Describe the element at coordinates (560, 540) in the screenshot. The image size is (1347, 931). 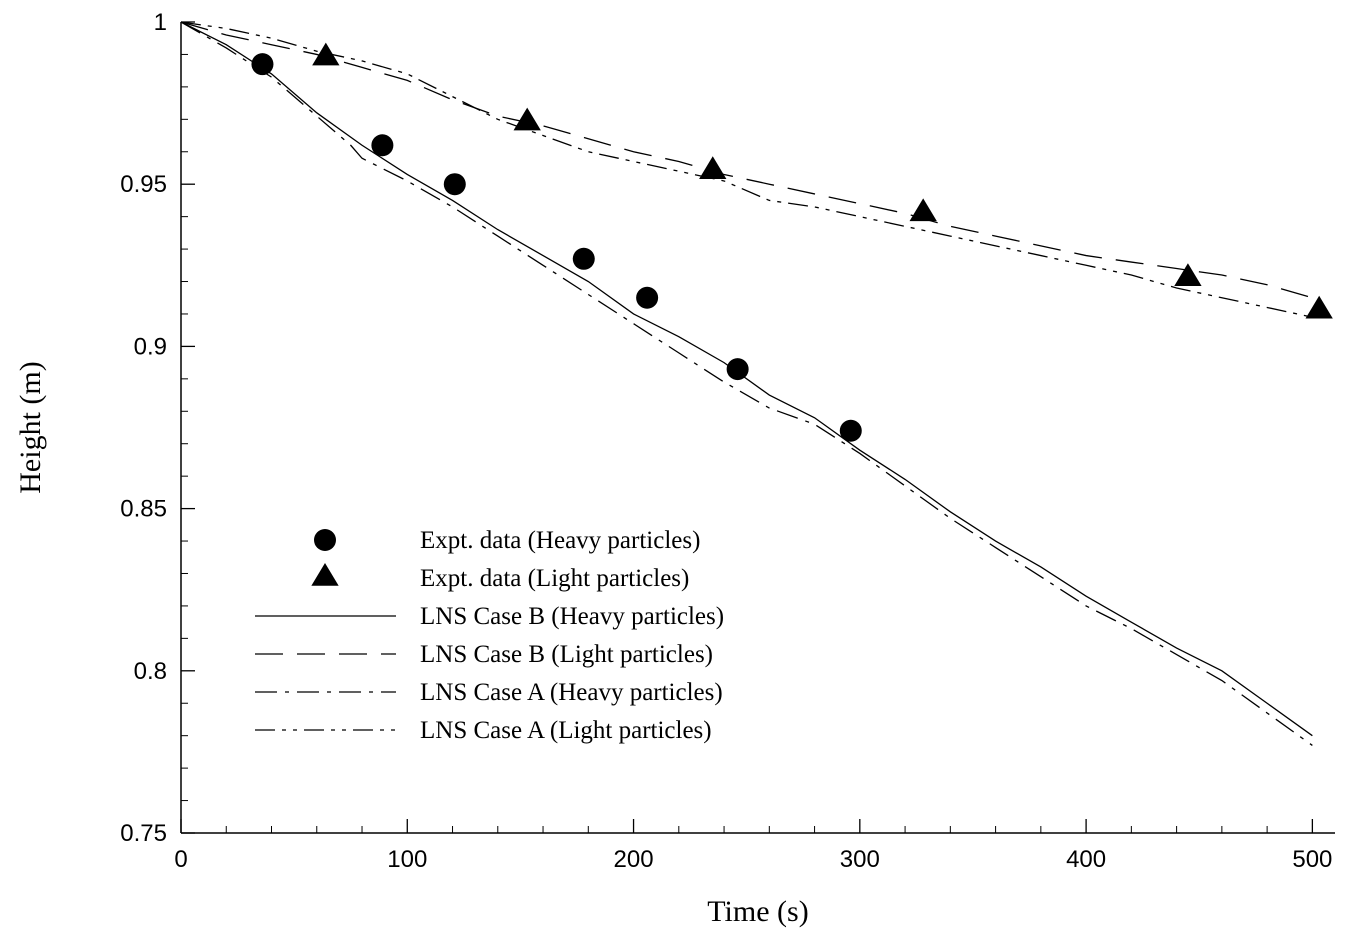
I see `legend-label: Expt. data (Heavy particles)` at that location.